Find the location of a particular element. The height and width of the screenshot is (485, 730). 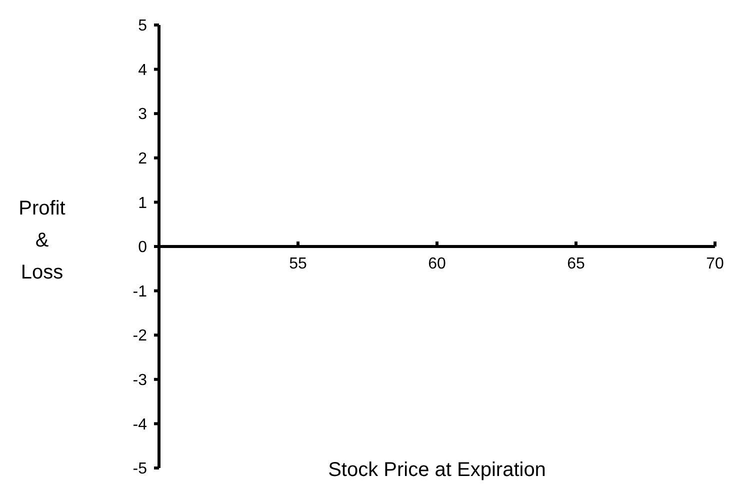

y-tick-label: 2 is located at coordinates (143, 159).